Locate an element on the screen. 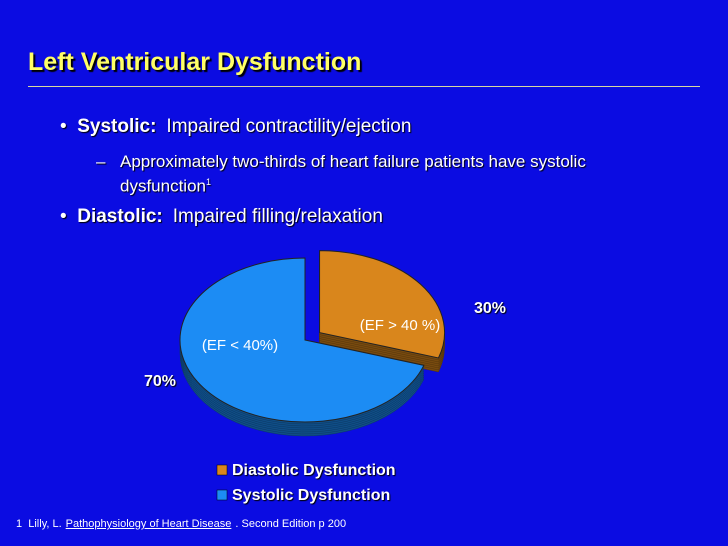 The height and width of the screenshot is (546, 728). bullet-label: Systolic: is located at coordinates (117, 126).